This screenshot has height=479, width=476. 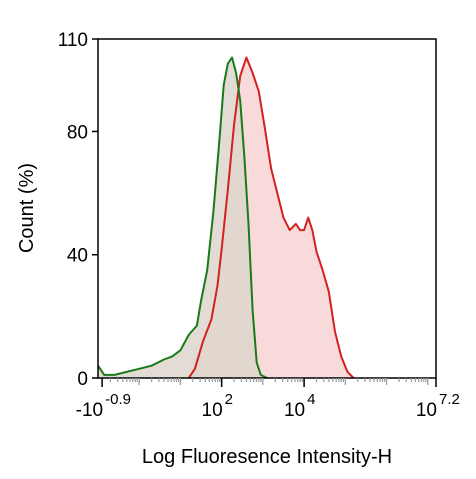 I want to click on y-tick-label: 110, so click(x=73, y=40).